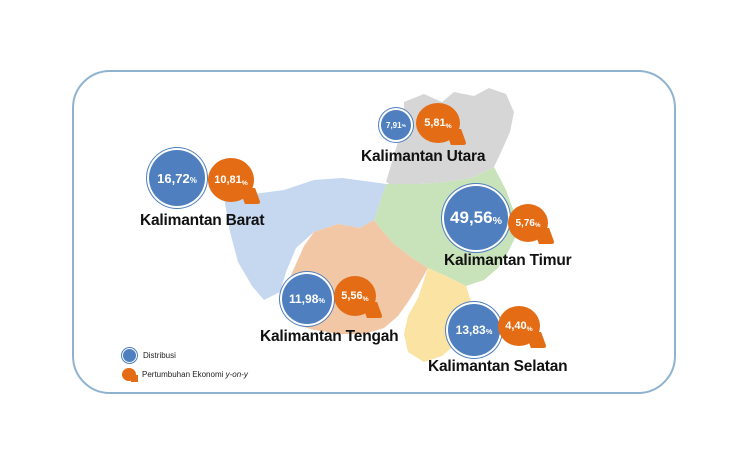 The image size is (750, 470). I want to click on region-shape-kalimantan-barat, so click(305, 239).